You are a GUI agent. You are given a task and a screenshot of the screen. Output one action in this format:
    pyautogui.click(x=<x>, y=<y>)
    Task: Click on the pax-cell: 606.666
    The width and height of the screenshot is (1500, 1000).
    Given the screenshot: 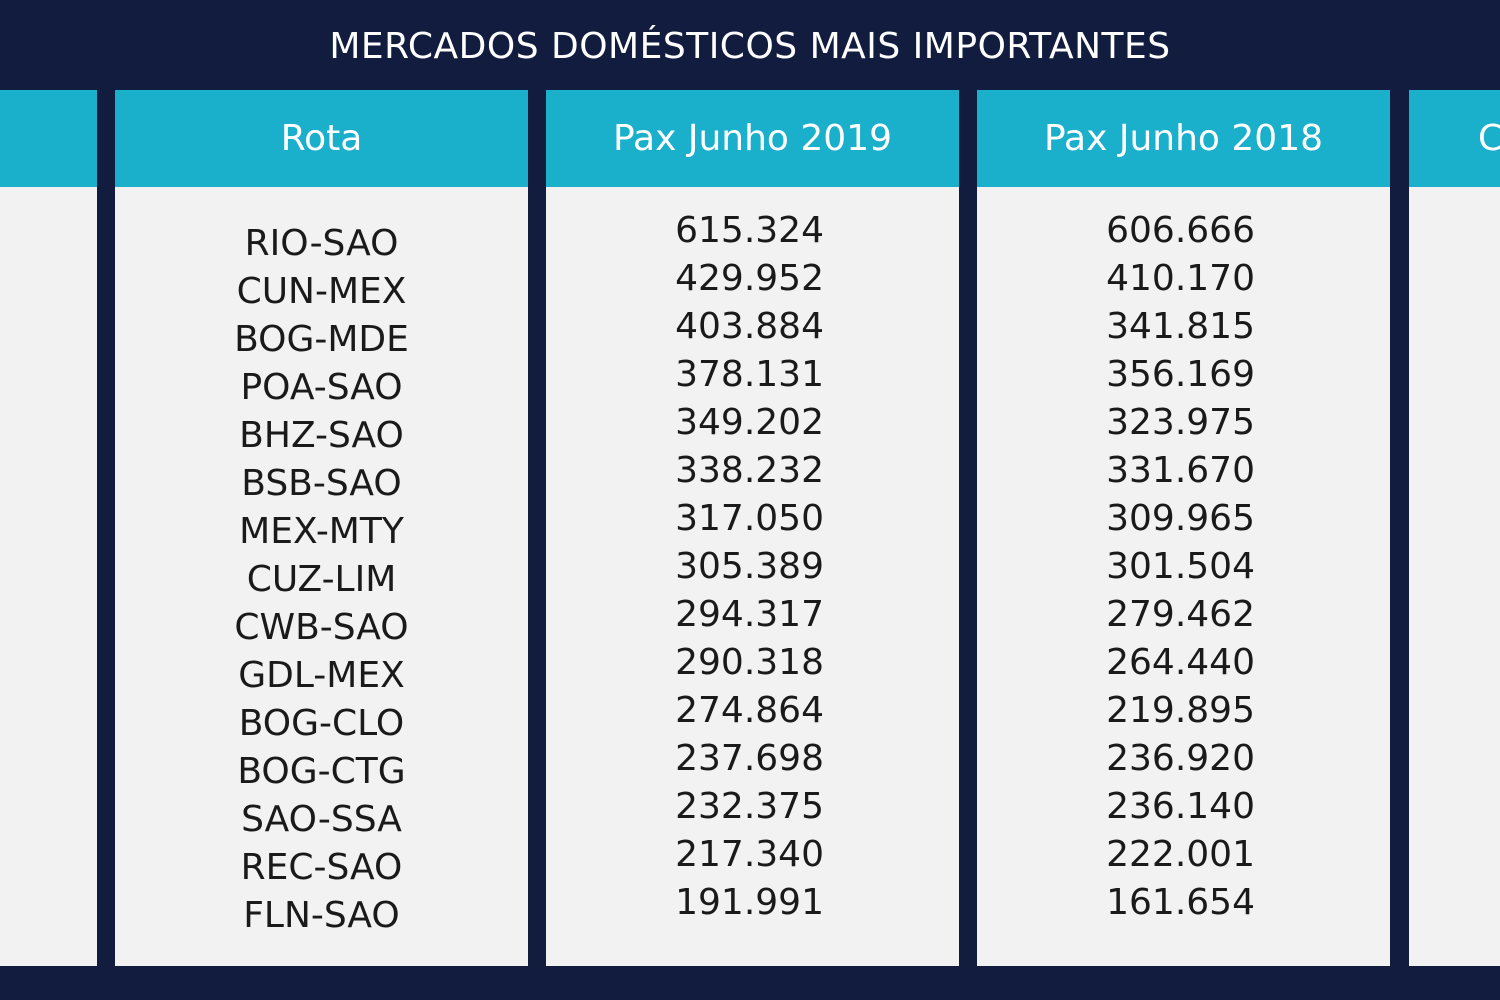 What is the action you would take?
    pyautogui.click(x=1180, y=230)
    